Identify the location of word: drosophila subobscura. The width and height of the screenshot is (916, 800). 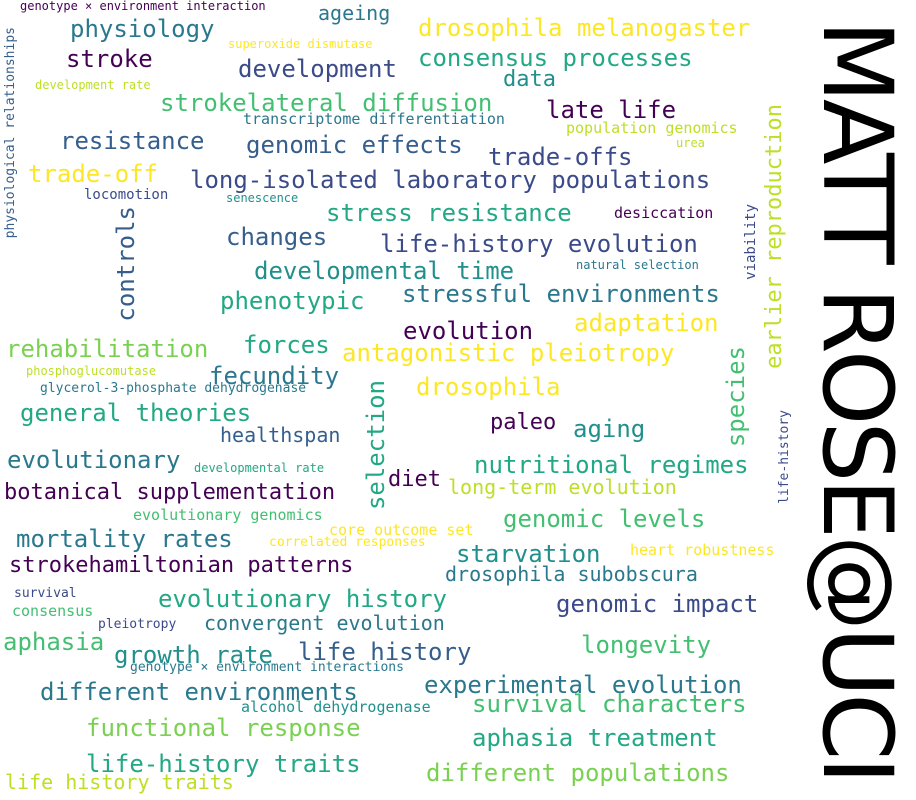
(571, 574).